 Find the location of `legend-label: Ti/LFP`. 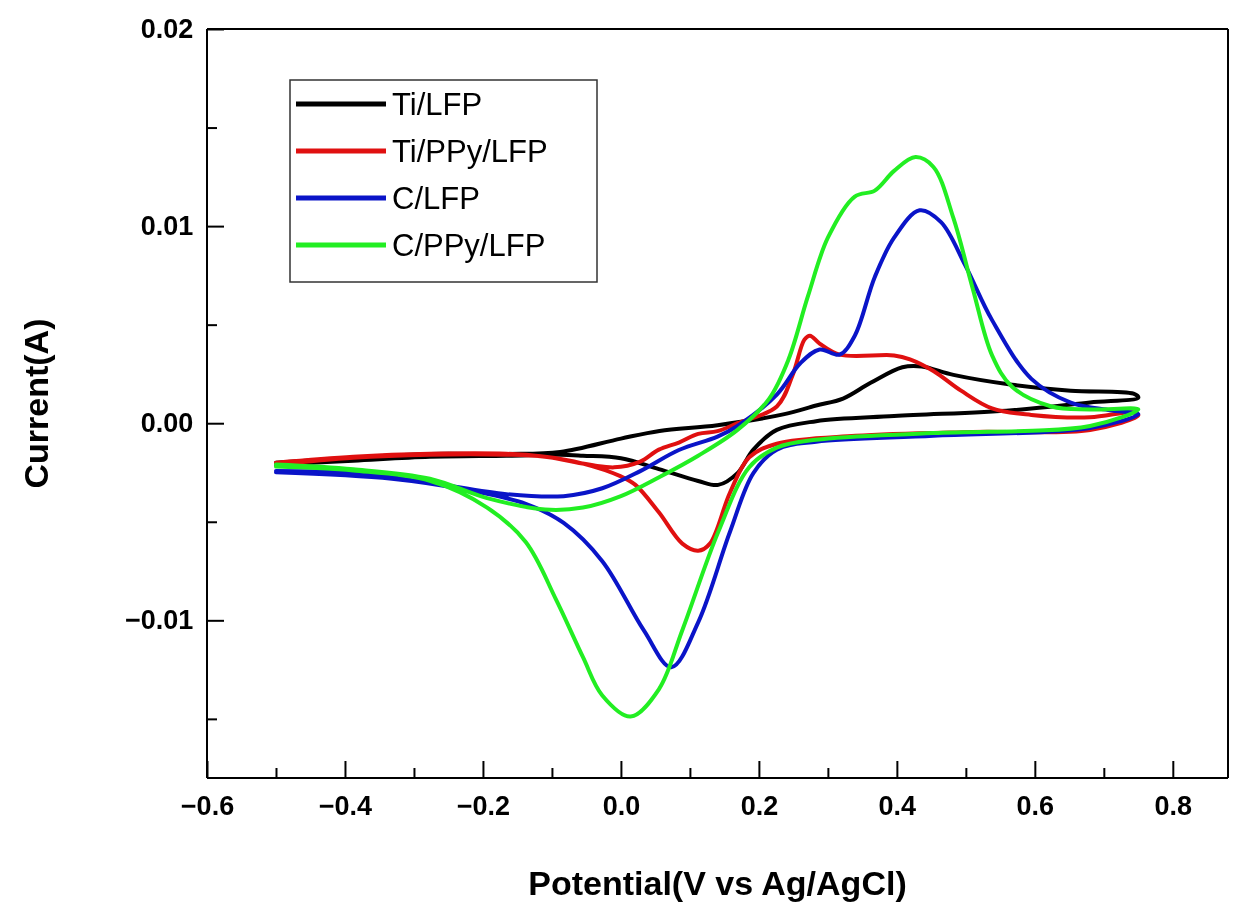

legend-label: Ti/LFP is located at coordinates (437, 104).